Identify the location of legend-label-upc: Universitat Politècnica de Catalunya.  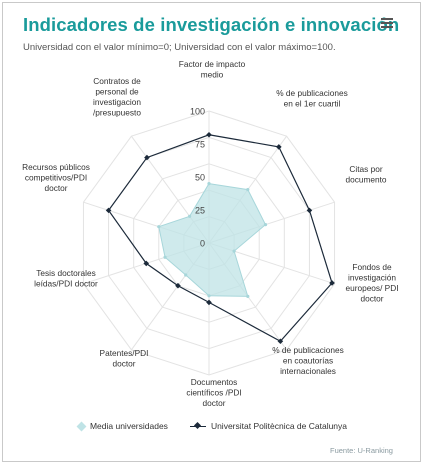
(279, 426).